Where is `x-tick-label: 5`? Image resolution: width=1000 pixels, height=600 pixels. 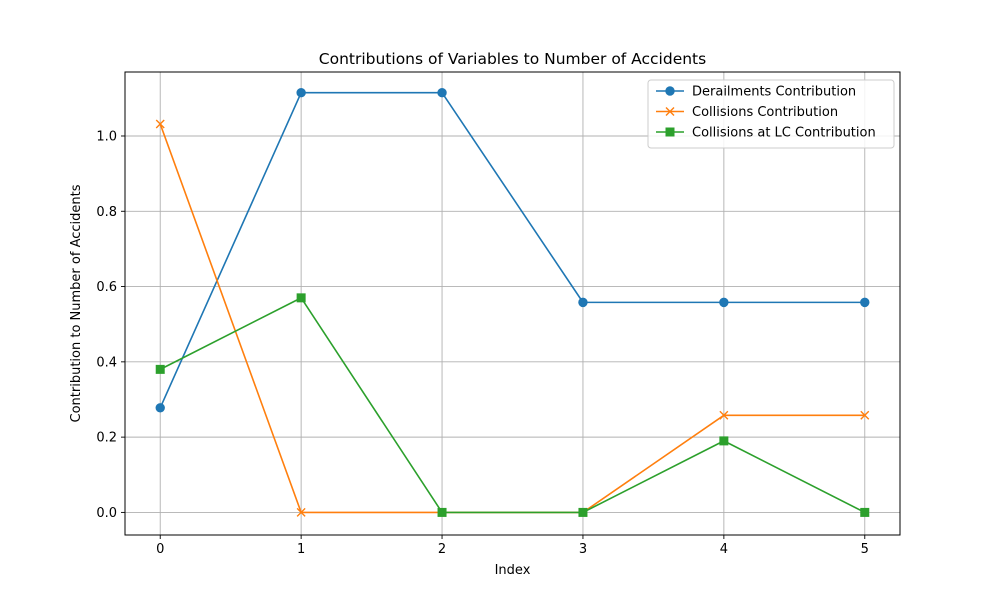
x-tick-label: 5 is located at coordinates (865, 549).